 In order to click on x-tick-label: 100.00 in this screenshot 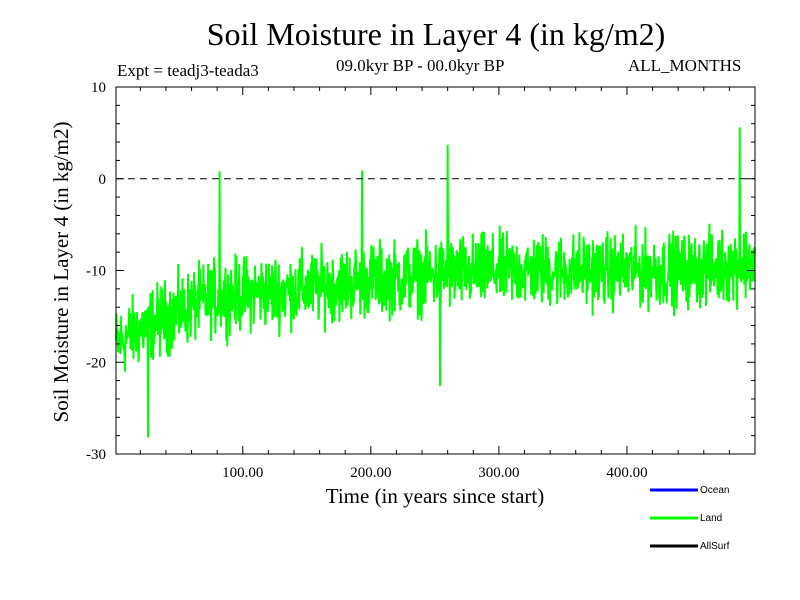, I will do `click(242, 473)`.